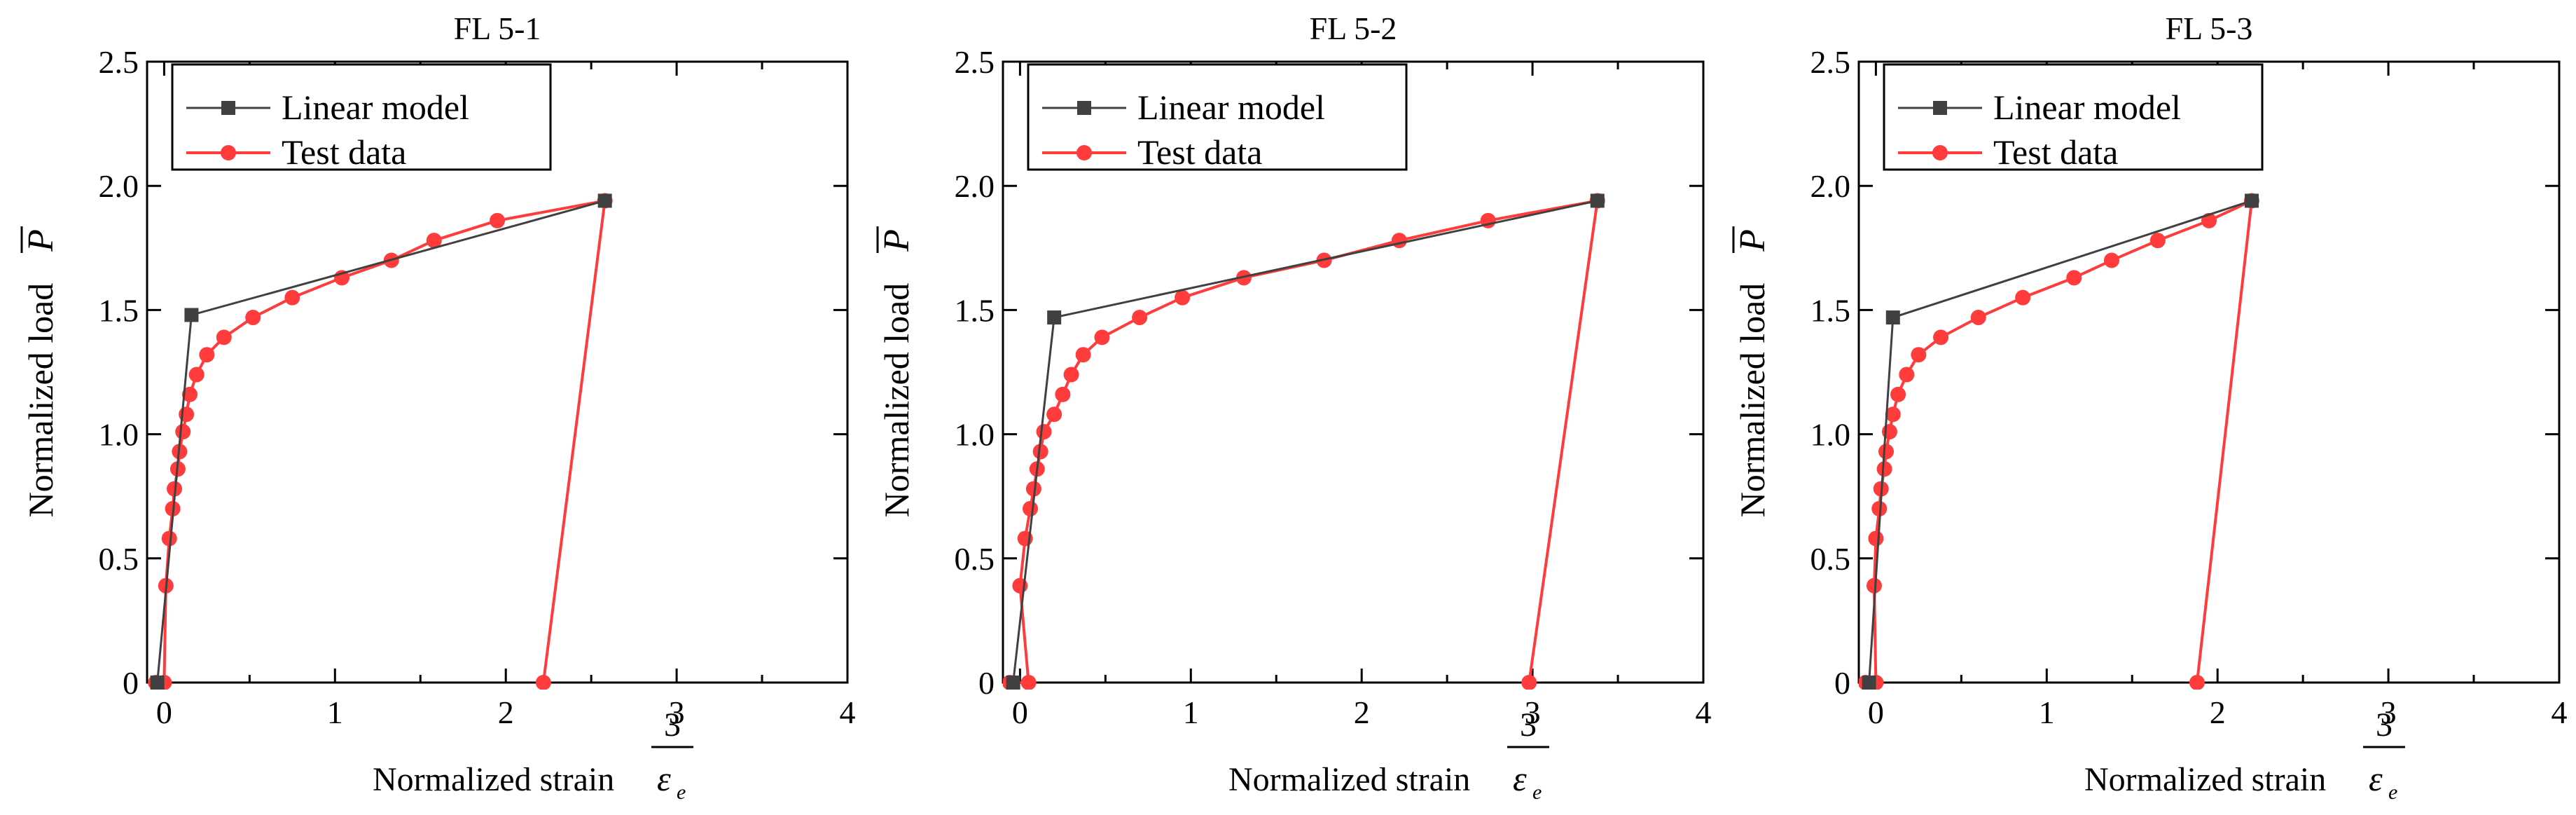  What do you see at coordinates (897, 240) in the screenshot?
I see `y-axis-label-symbol: P` at bounding box center [897, 240].